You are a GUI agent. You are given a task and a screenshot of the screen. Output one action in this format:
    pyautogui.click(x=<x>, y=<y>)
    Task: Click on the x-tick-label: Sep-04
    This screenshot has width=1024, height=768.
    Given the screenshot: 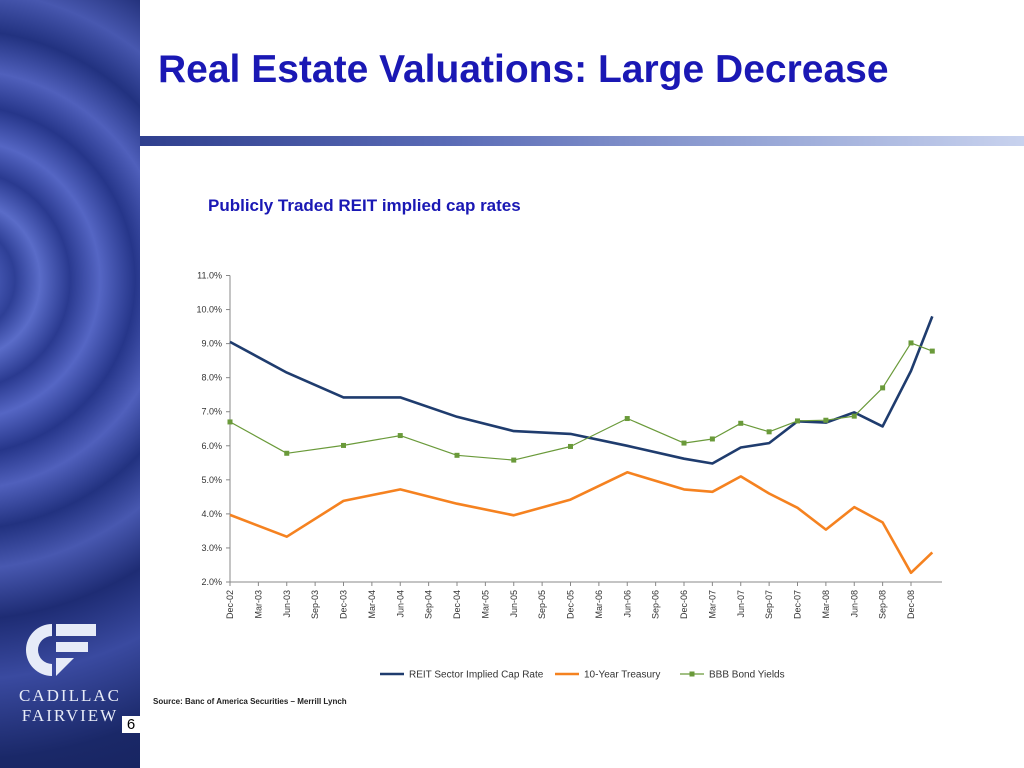 What is the action you would take?
    pyautogui.click(x=429, y=604)
    